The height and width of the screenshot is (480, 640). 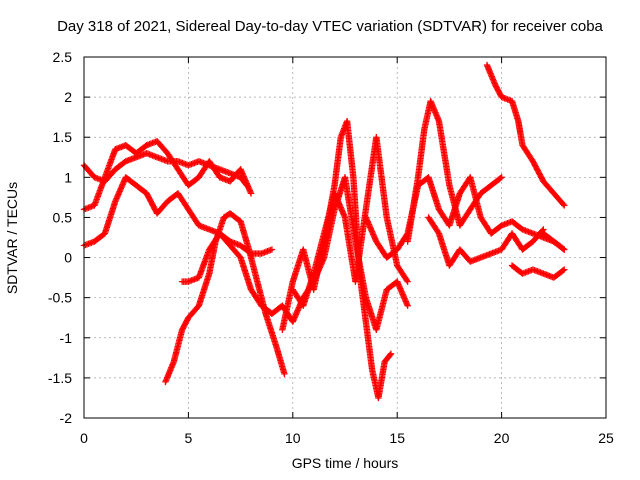 What do you see at coordinates (397, 438) in the screenshot?
I see `x-tick-label: 15` at bounding box center [397, 438].